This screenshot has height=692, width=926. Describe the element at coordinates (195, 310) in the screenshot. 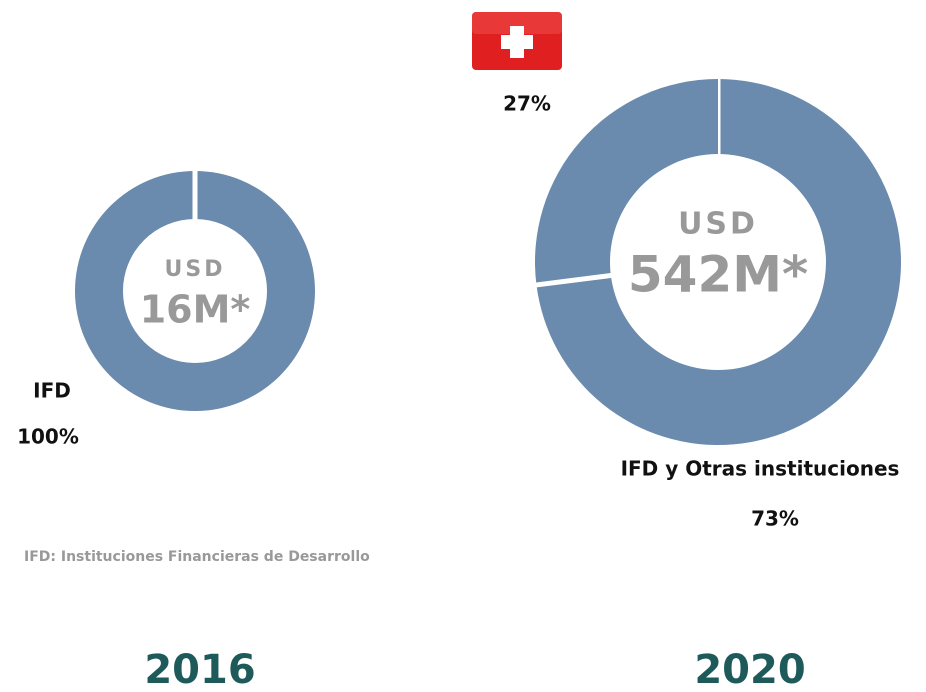

I see `center-value: 16M*` at that location.